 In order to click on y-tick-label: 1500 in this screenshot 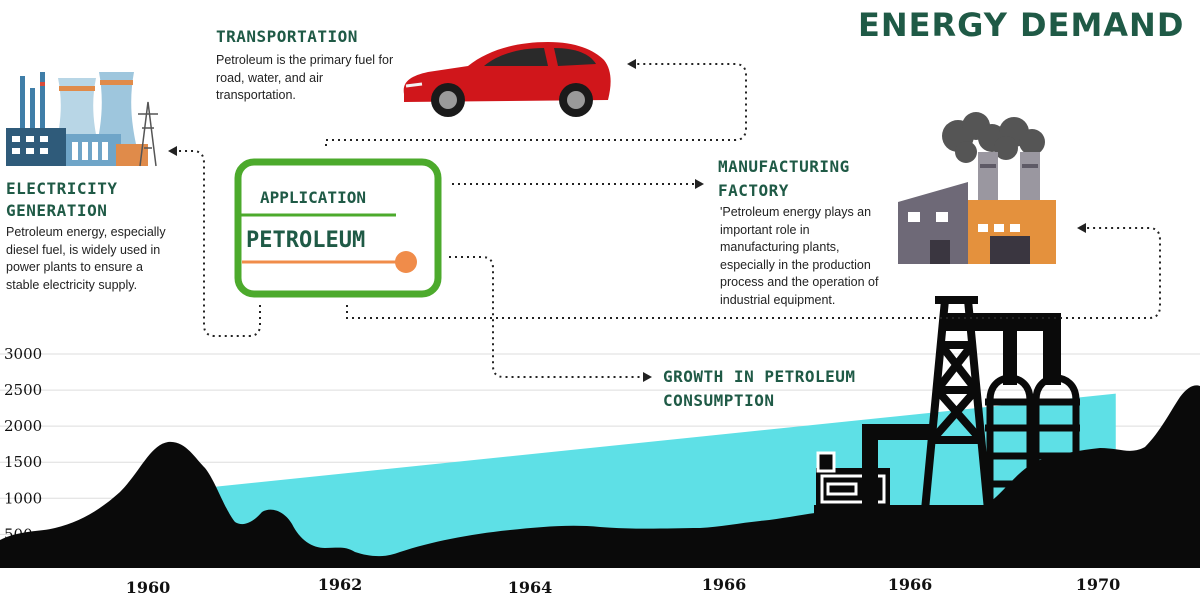, I will do `click(23, 462)`.